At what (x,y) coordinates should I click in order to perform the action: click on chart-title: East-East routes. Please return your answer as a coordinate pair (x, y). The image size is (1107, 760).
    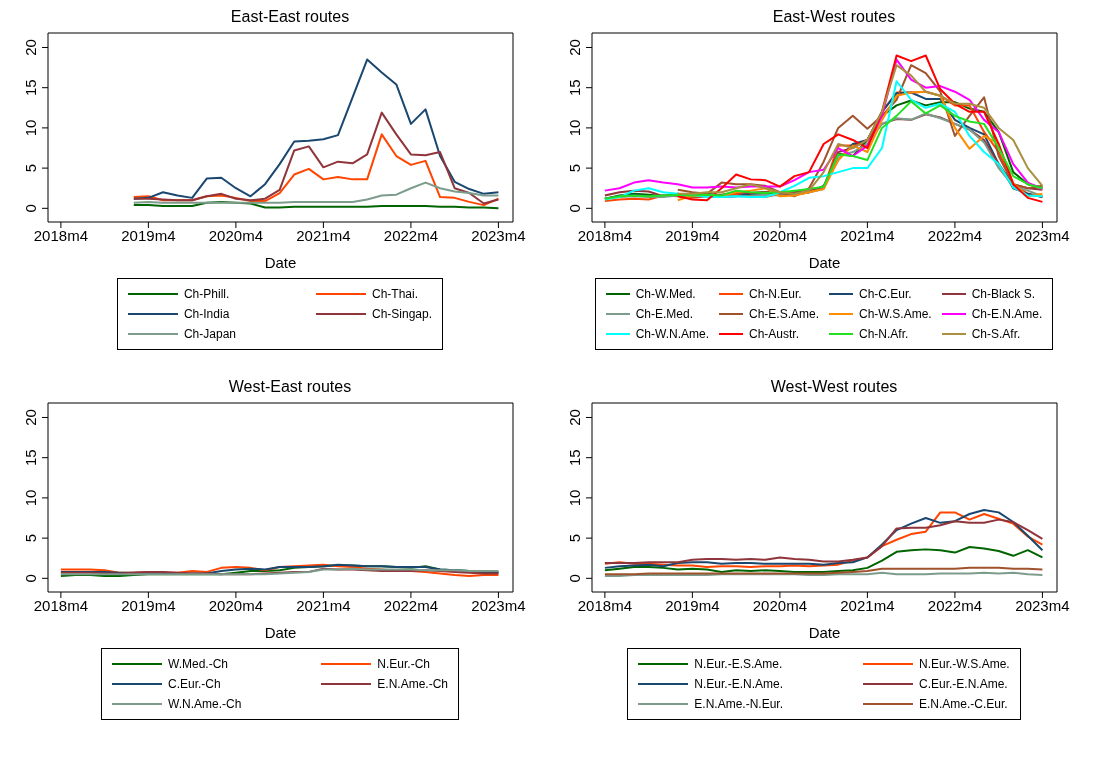
    Looking at the image, I should click on (290, 17).